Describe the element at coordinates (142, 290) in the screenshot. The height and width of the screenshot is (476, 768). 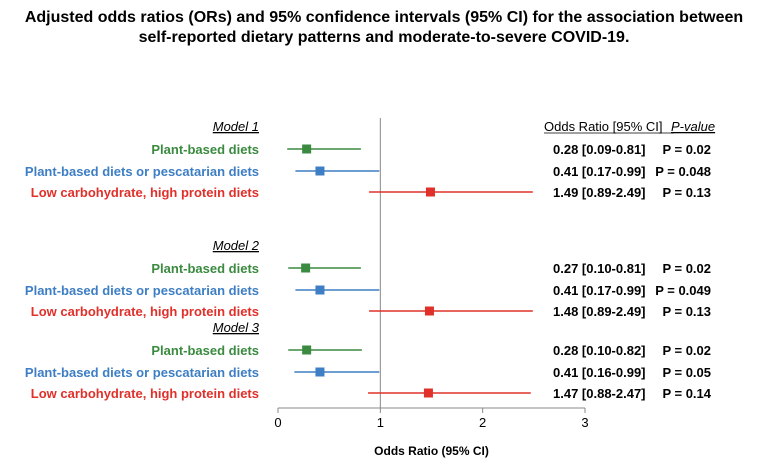
I see `row-label-m2-2: Plant-based diets or pescatarian diets` at that location.